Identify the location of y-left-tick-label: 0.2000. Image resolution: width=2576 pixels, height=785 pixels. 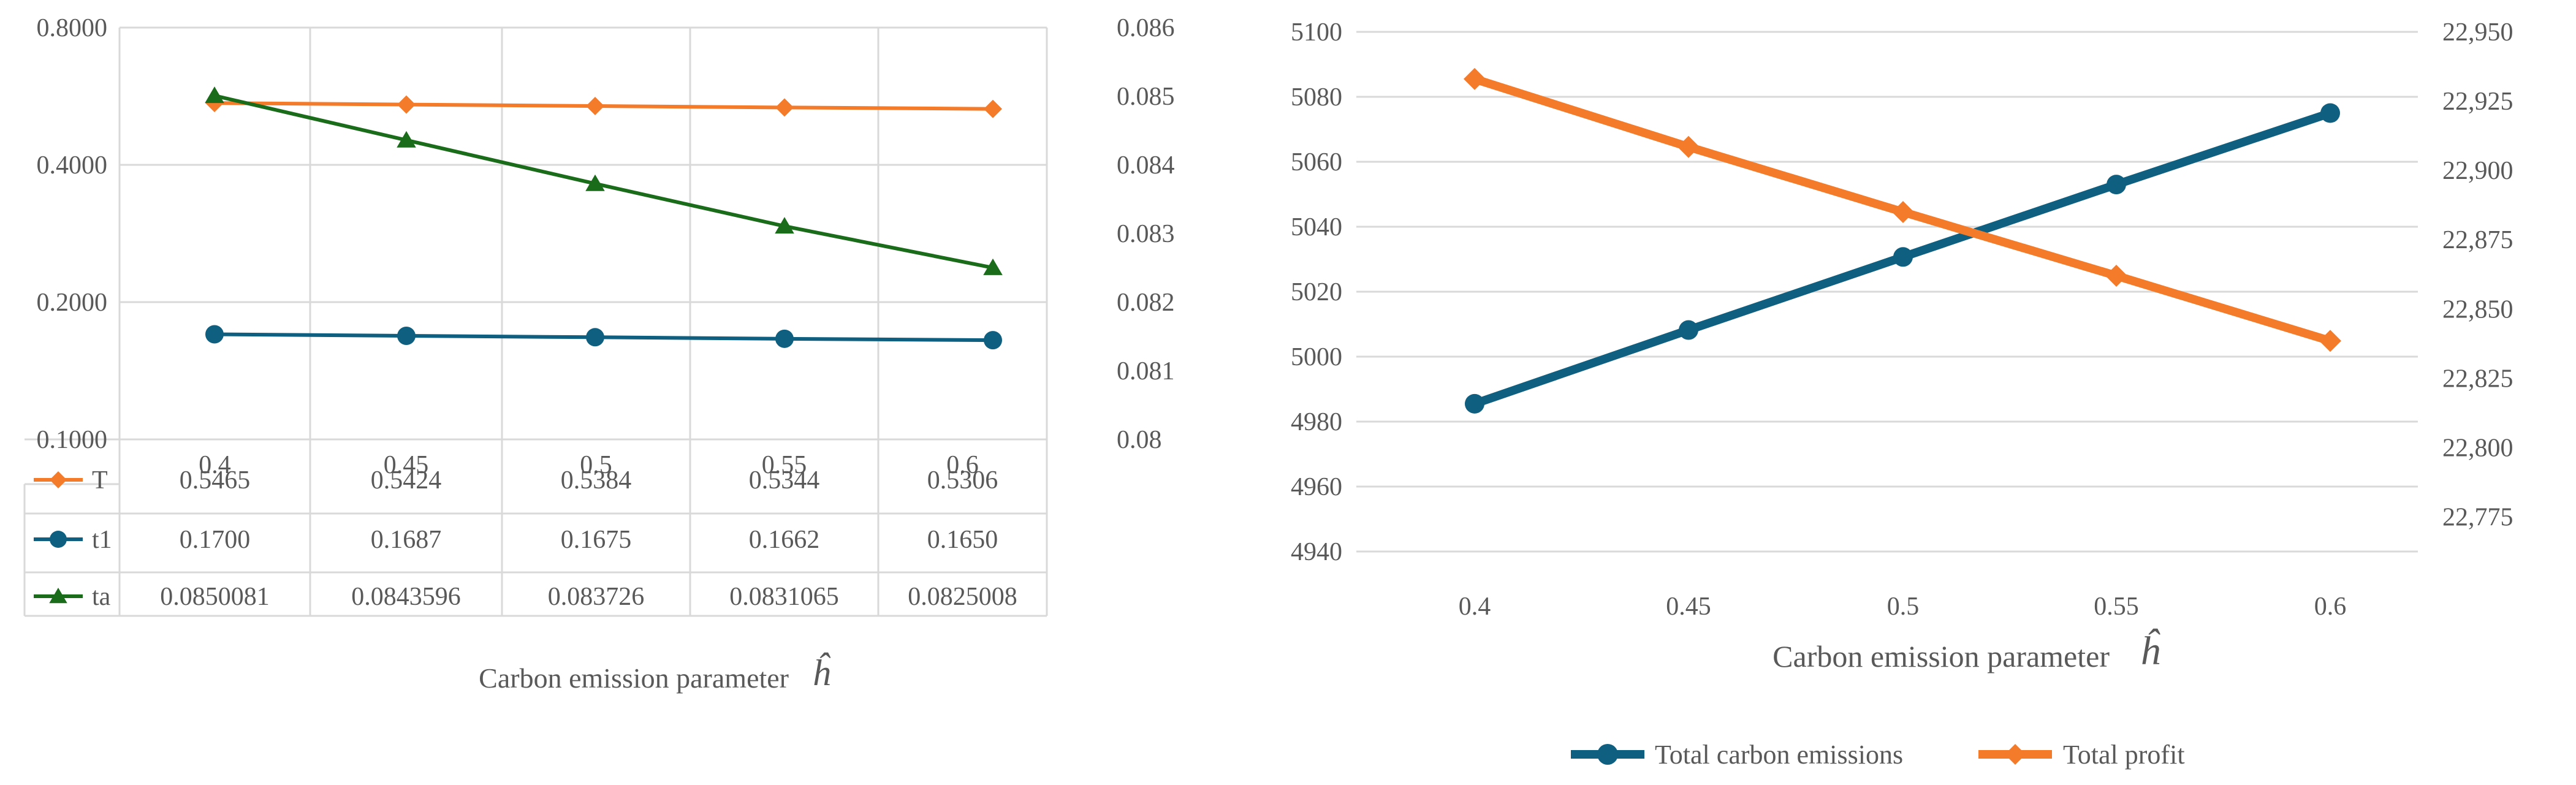
(72, 303).